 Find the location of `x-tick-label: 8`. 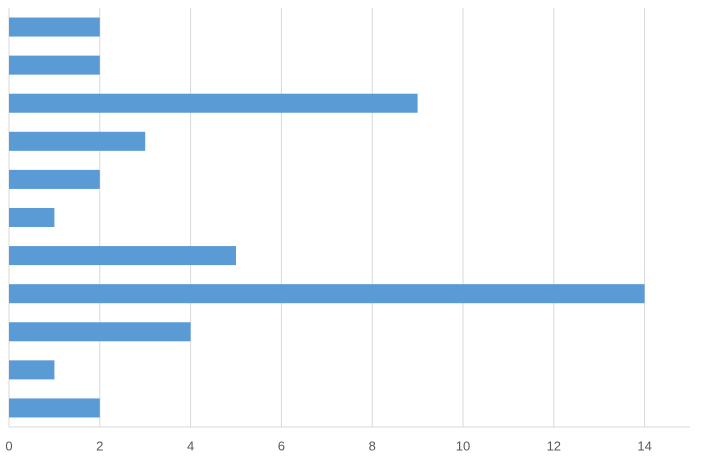

x-tick-label: 8 is located at coordinates (372, 445).